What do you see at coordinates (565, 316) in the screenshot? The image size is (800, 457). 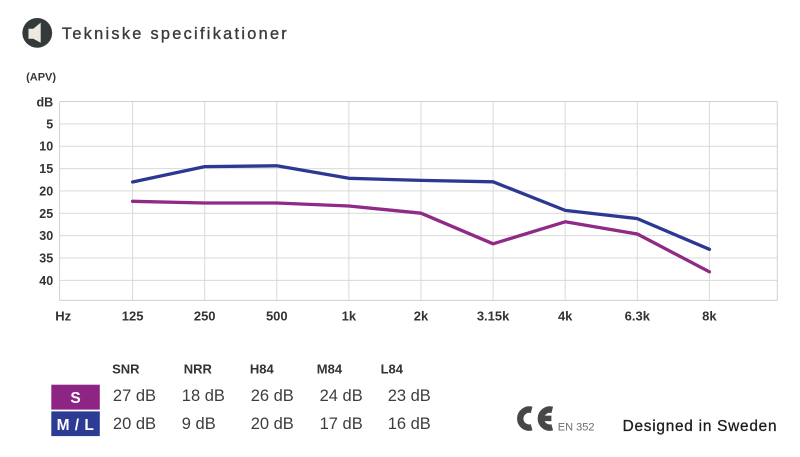 I see `svg-text: 4k` at bounding box center [565, 316].